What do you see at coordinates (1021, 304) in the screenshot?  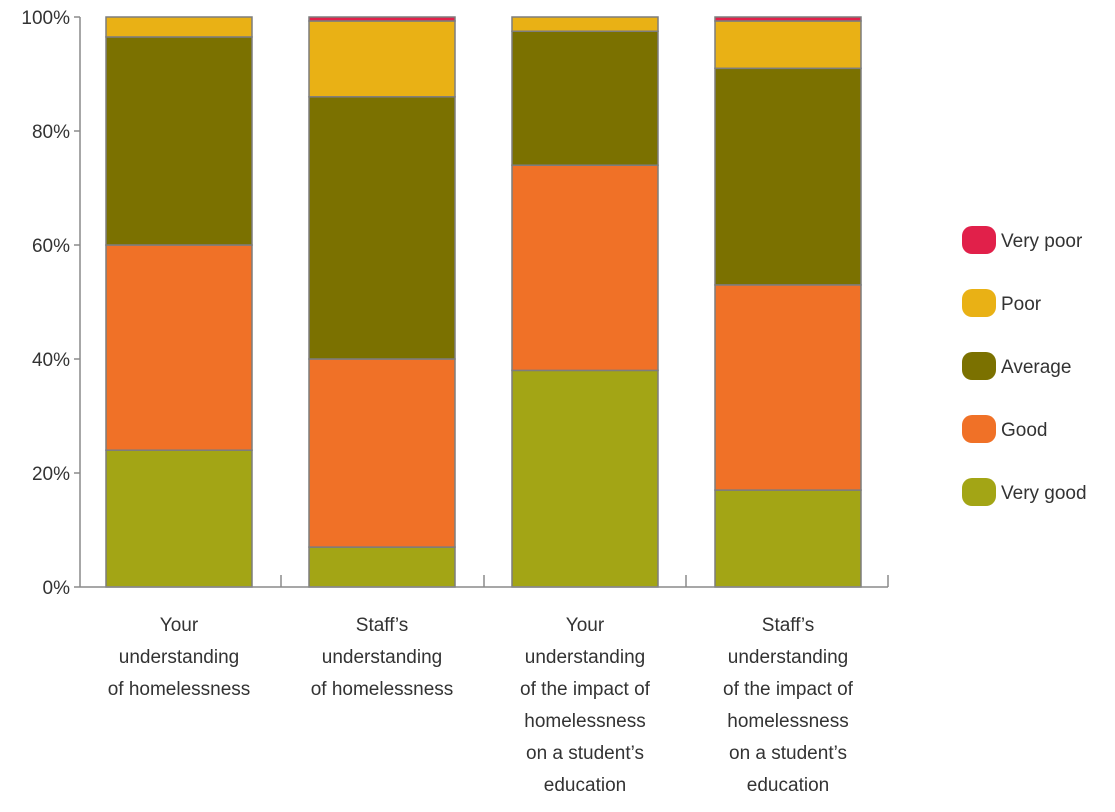 I see `legend-label: Poor` at bounding box center [1021, 304].